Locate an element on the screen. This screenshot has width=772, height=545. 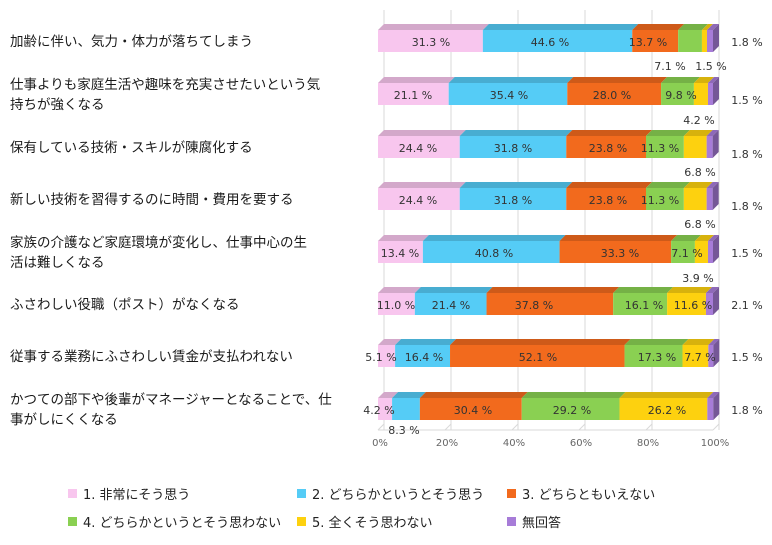
data-label: 35.4 % is located at coordinates (509, 95).